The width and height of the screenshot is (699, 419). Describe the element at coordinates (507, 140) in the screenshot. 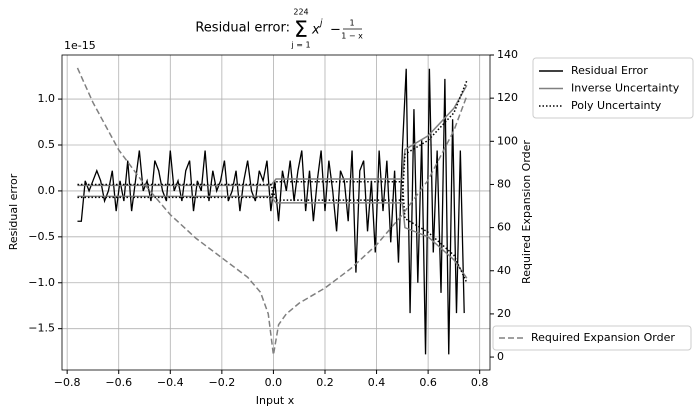

I see `y2-tick-label: 100` at that location.